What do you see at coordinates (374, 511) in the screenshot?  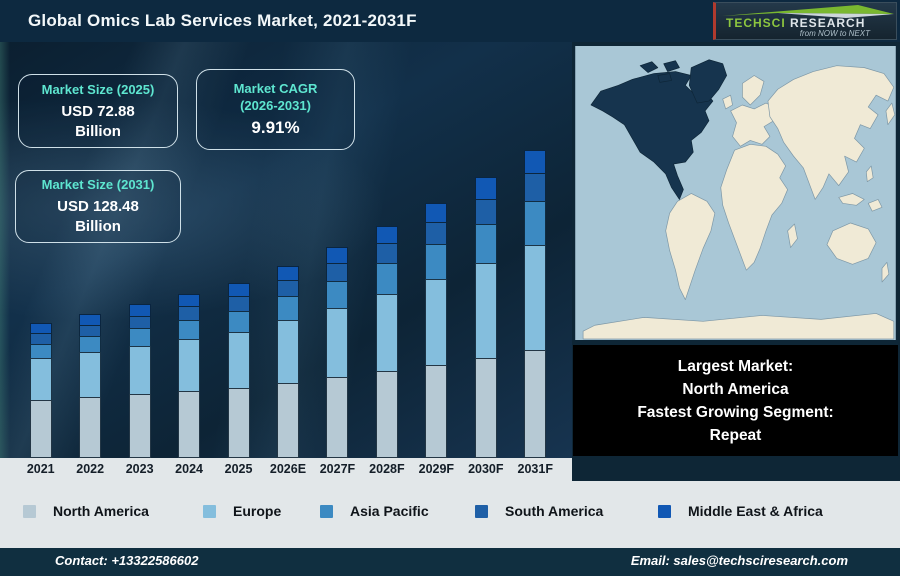 I see `legend-item-asia-pacific: Asia Pacific` at bounding box center [374, 511].